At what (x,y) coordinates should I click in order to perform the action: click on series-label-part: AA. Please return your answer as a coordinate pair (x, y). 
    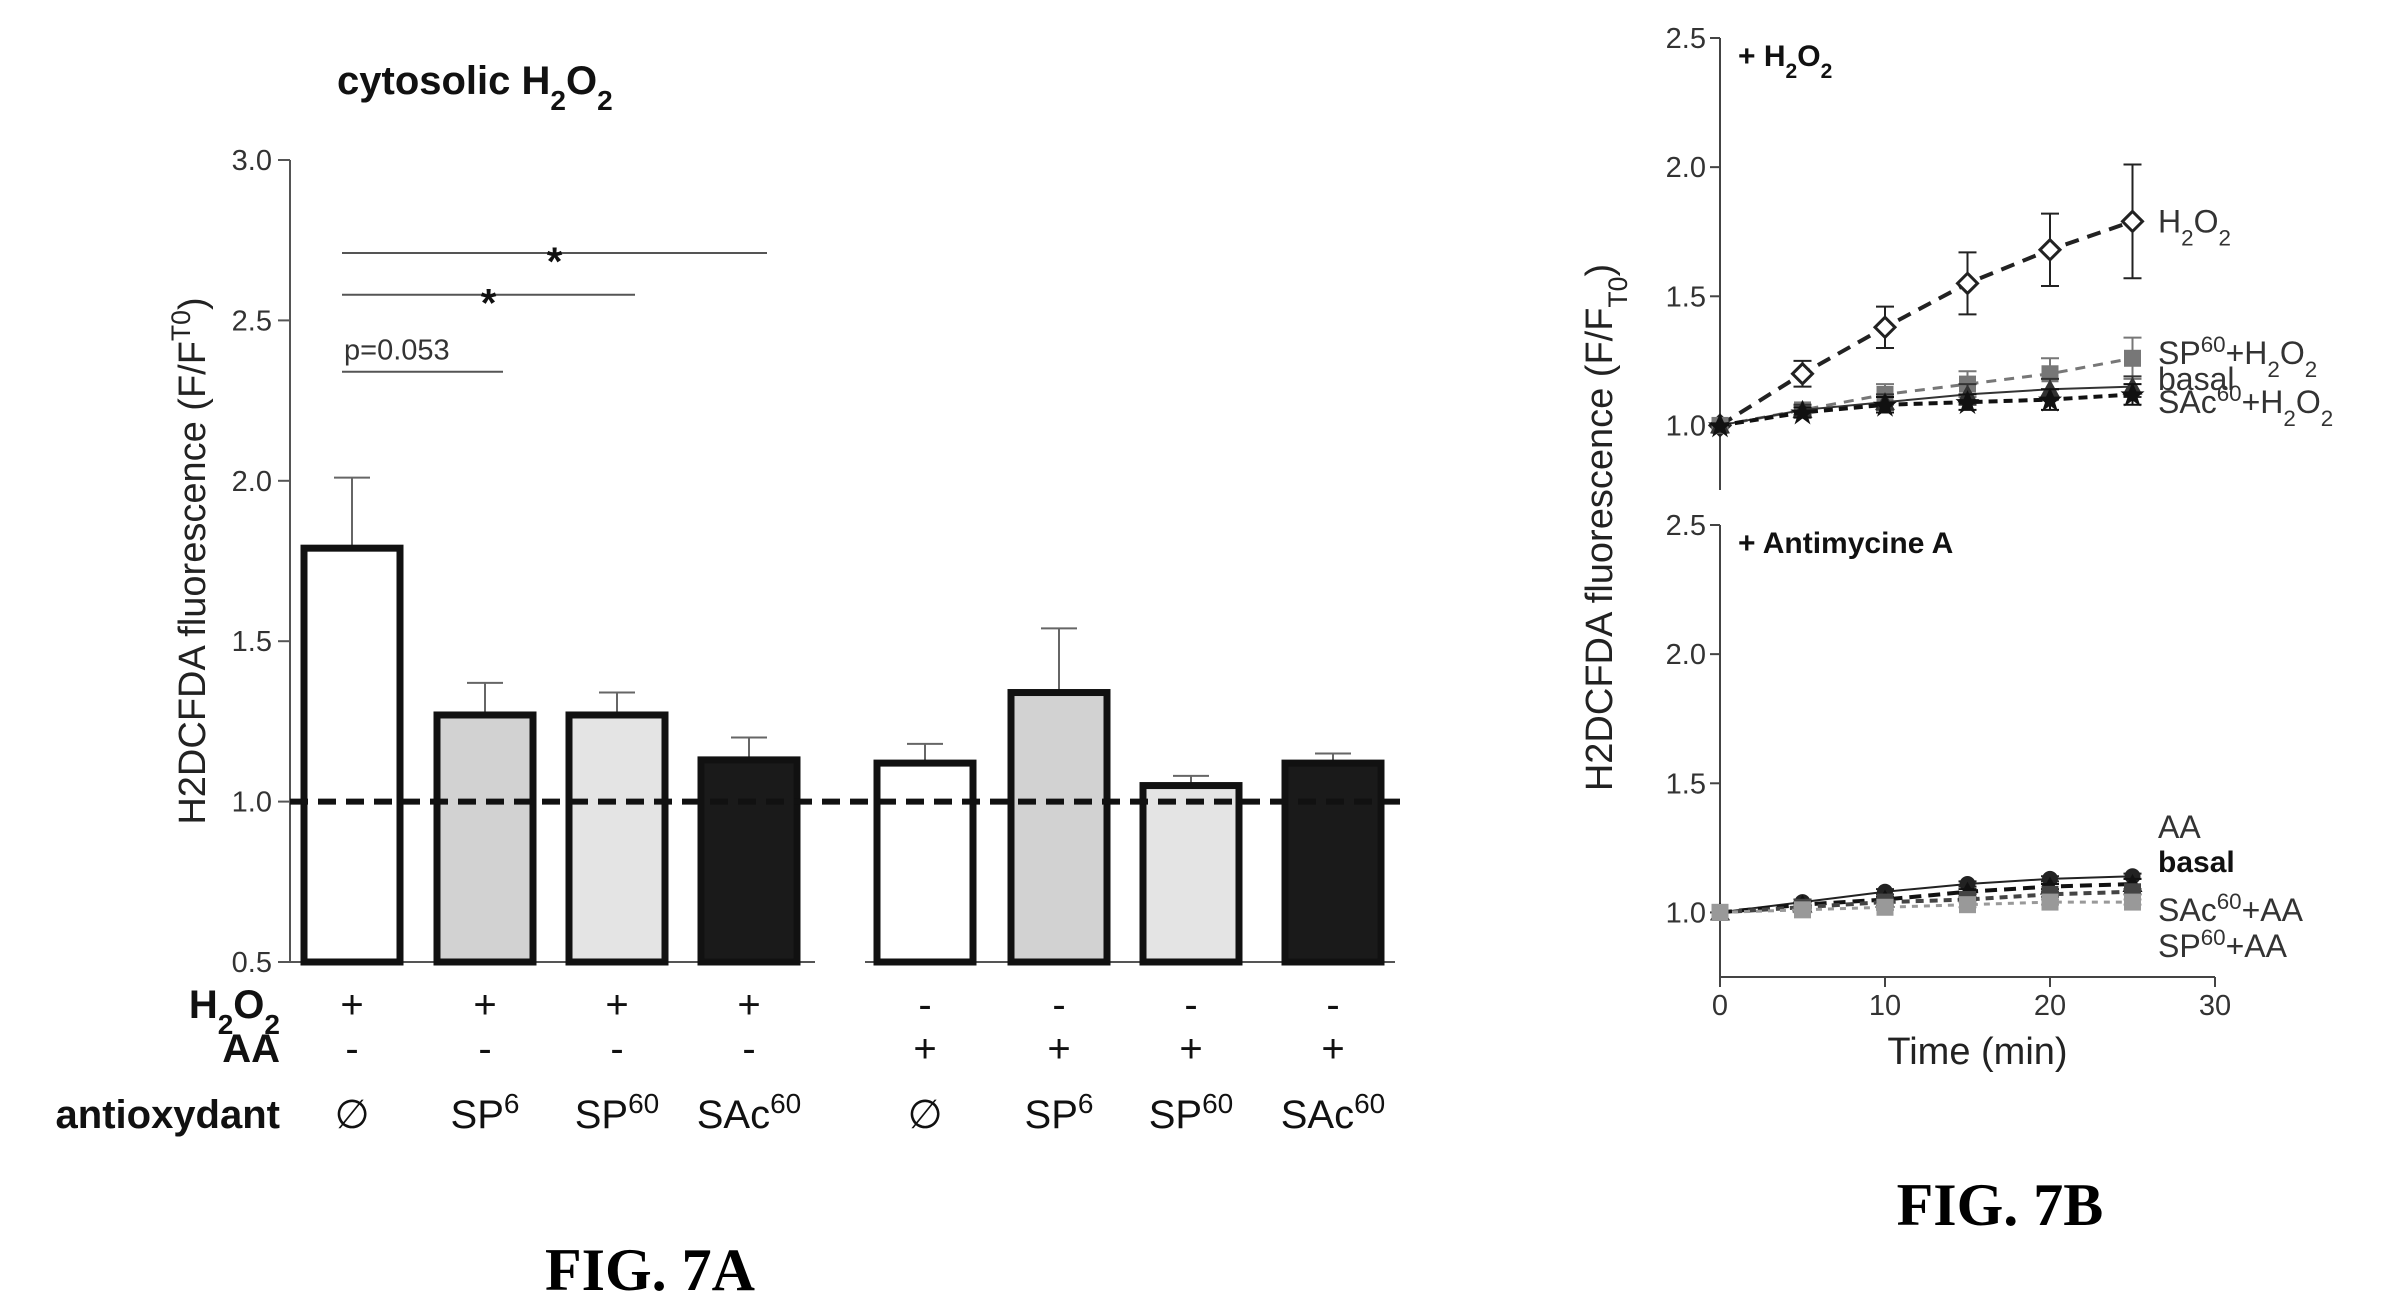
    Looking at the image, I should click on (2179, 827).